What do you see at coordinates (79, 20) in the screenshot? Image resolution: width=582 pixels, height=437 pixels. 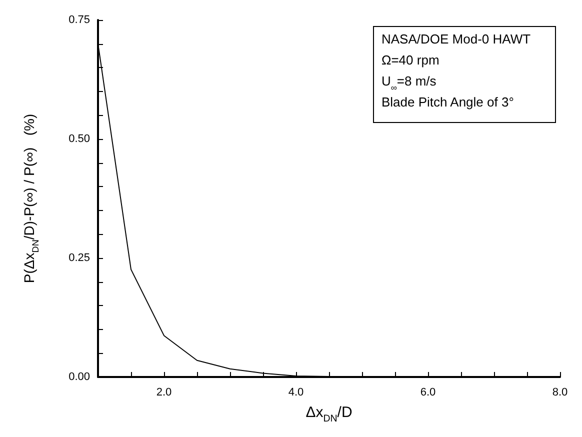 I see `y-tick-label: 0.75` at bounding box center [79, 20].